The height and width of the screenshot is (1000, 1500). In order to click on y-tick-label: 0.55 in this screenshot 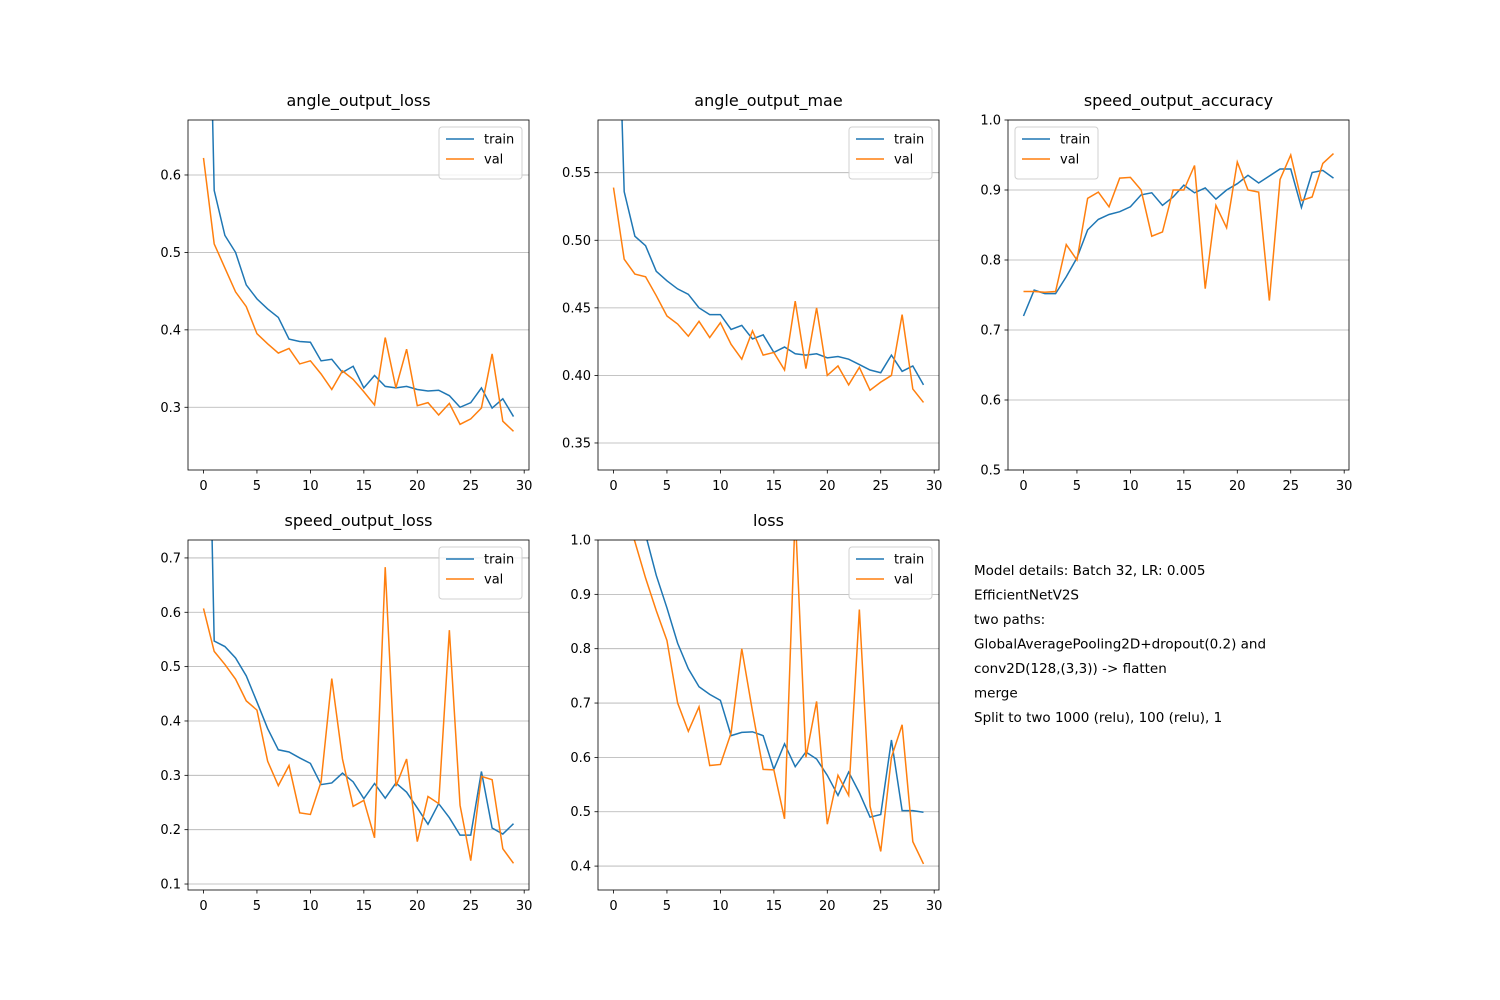, I will do `click(576, 173)`.